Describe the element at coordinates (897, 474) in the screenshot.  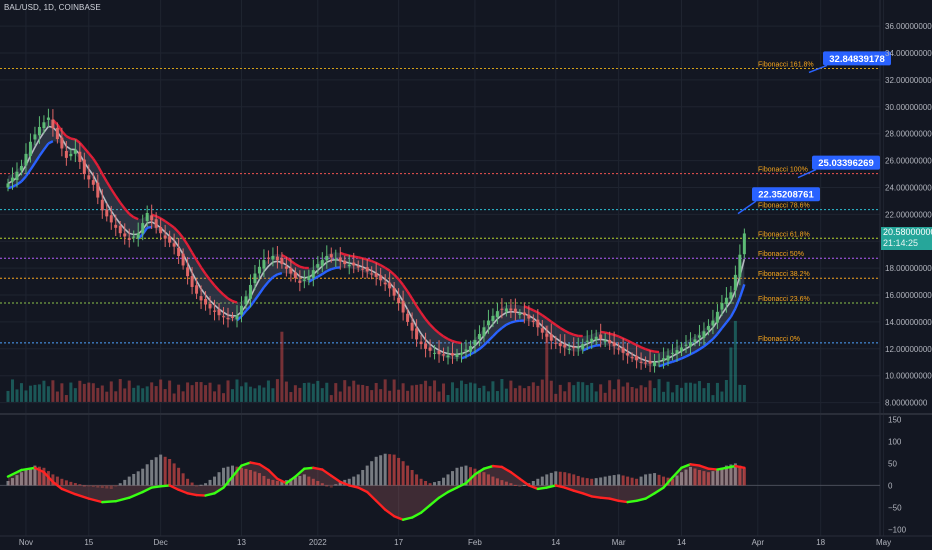
I see `oscillator-axis: 150 100 50 0 −50 −100` at that location.